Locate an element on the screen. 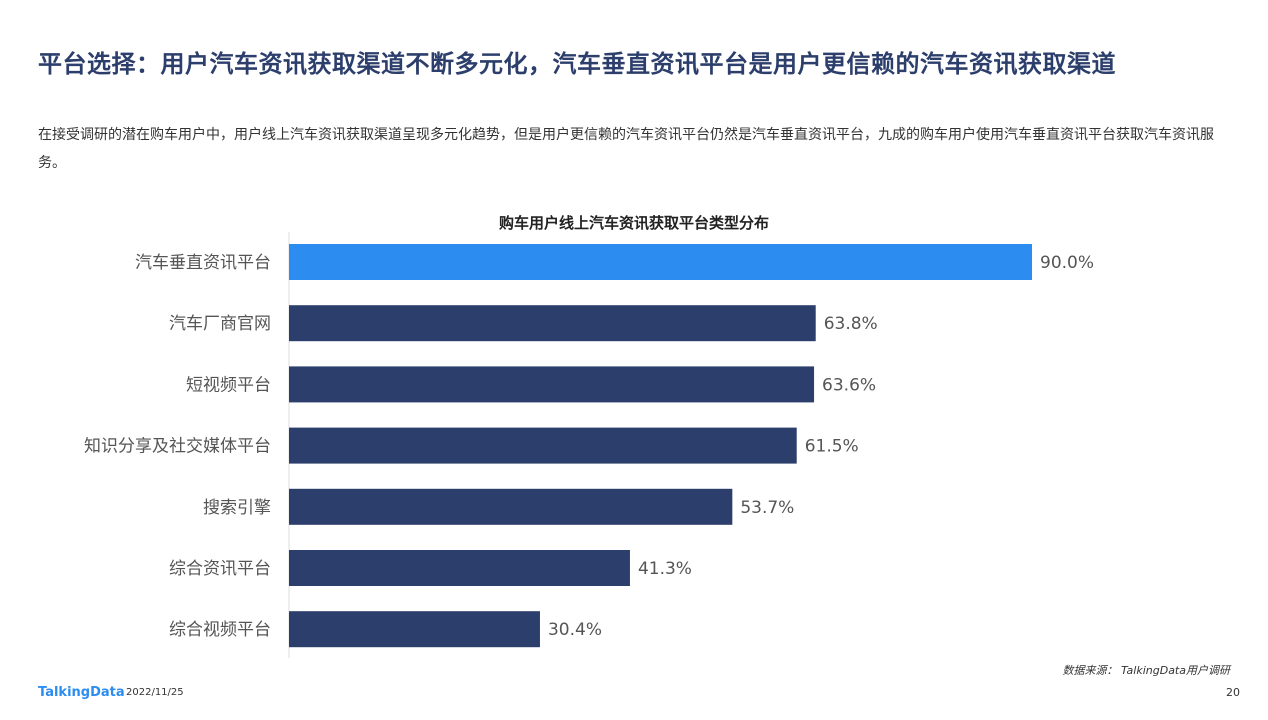 This screenshot has height=720, width=1268. chart-title: 购车用户线上汽车资讯获取平台类型分布 is located at coordinates (633, 223).